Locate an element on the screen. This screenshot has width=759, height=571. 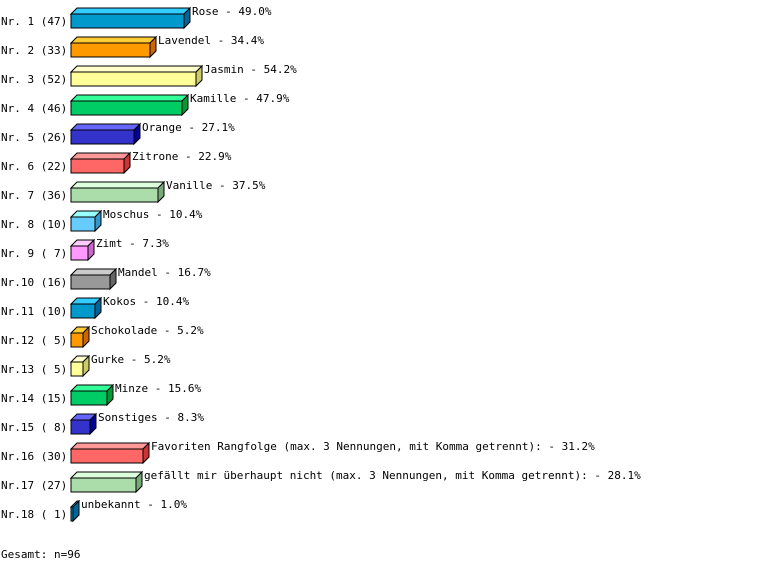
bar-value-label: Rose - 49.0% is located at coordinates (232, 11).